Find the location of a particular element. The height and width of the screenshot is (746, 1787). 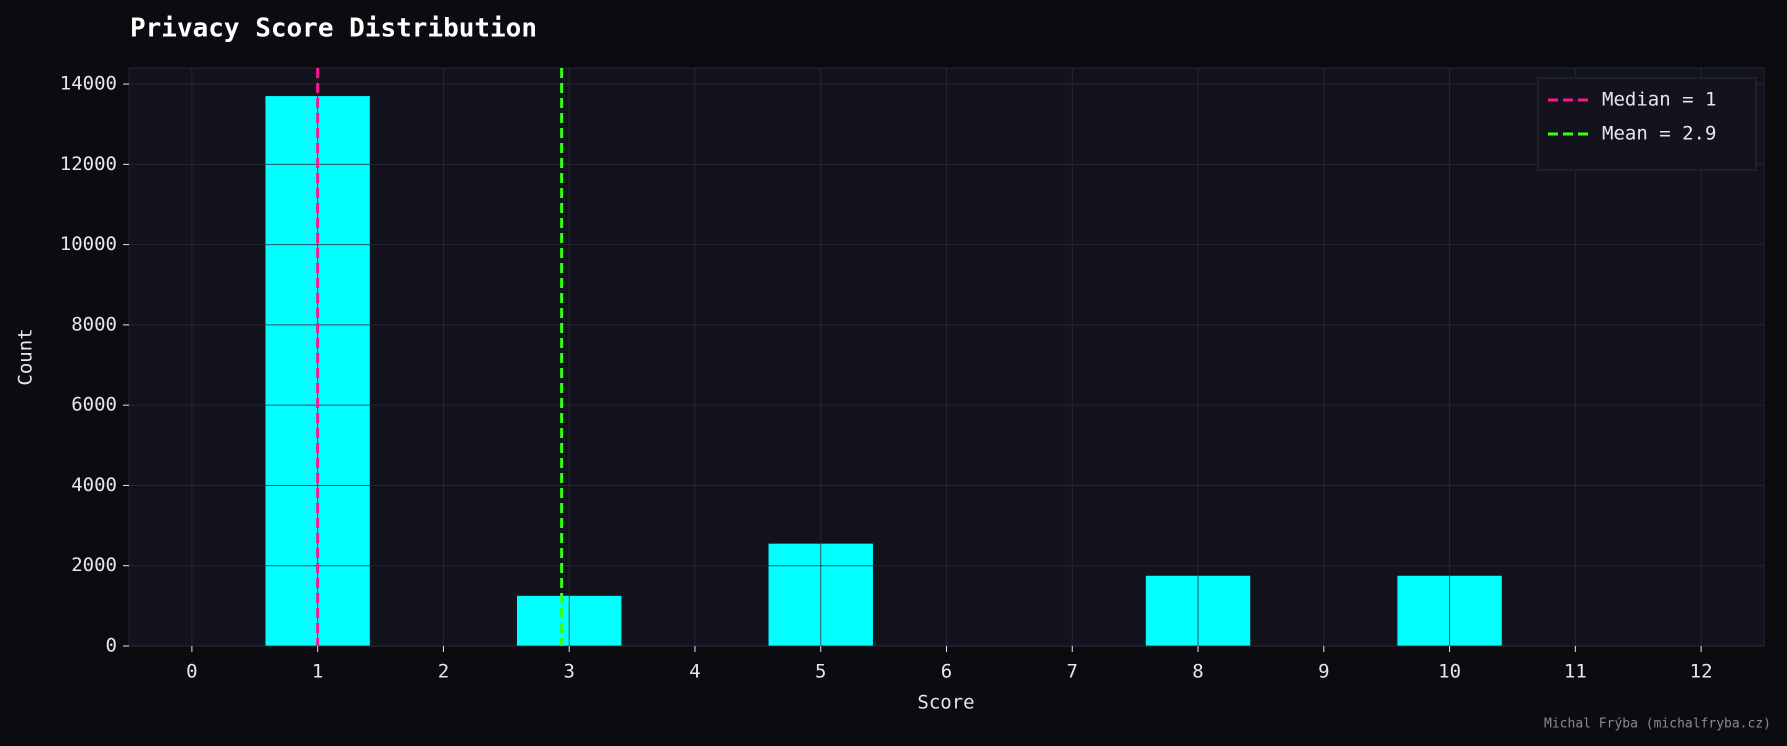

y-tick-label: 2000 is located at coordinates (94, 565).